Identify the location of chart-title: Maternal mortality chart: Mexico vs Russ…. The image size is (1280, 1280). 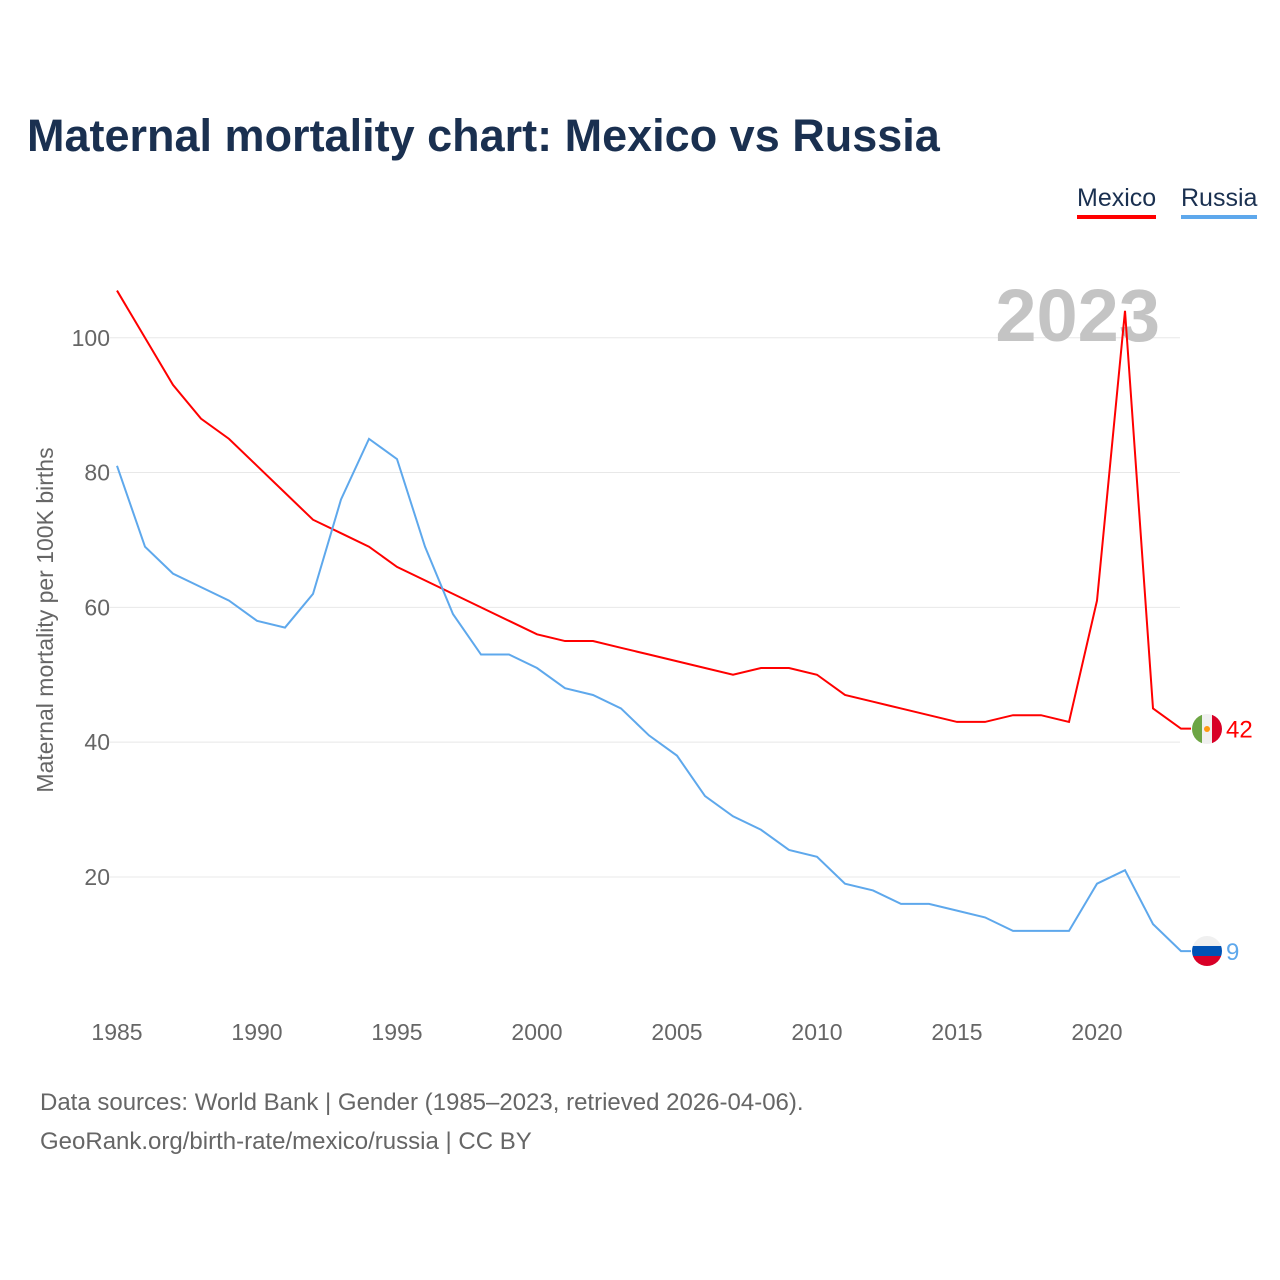
(483, 135).